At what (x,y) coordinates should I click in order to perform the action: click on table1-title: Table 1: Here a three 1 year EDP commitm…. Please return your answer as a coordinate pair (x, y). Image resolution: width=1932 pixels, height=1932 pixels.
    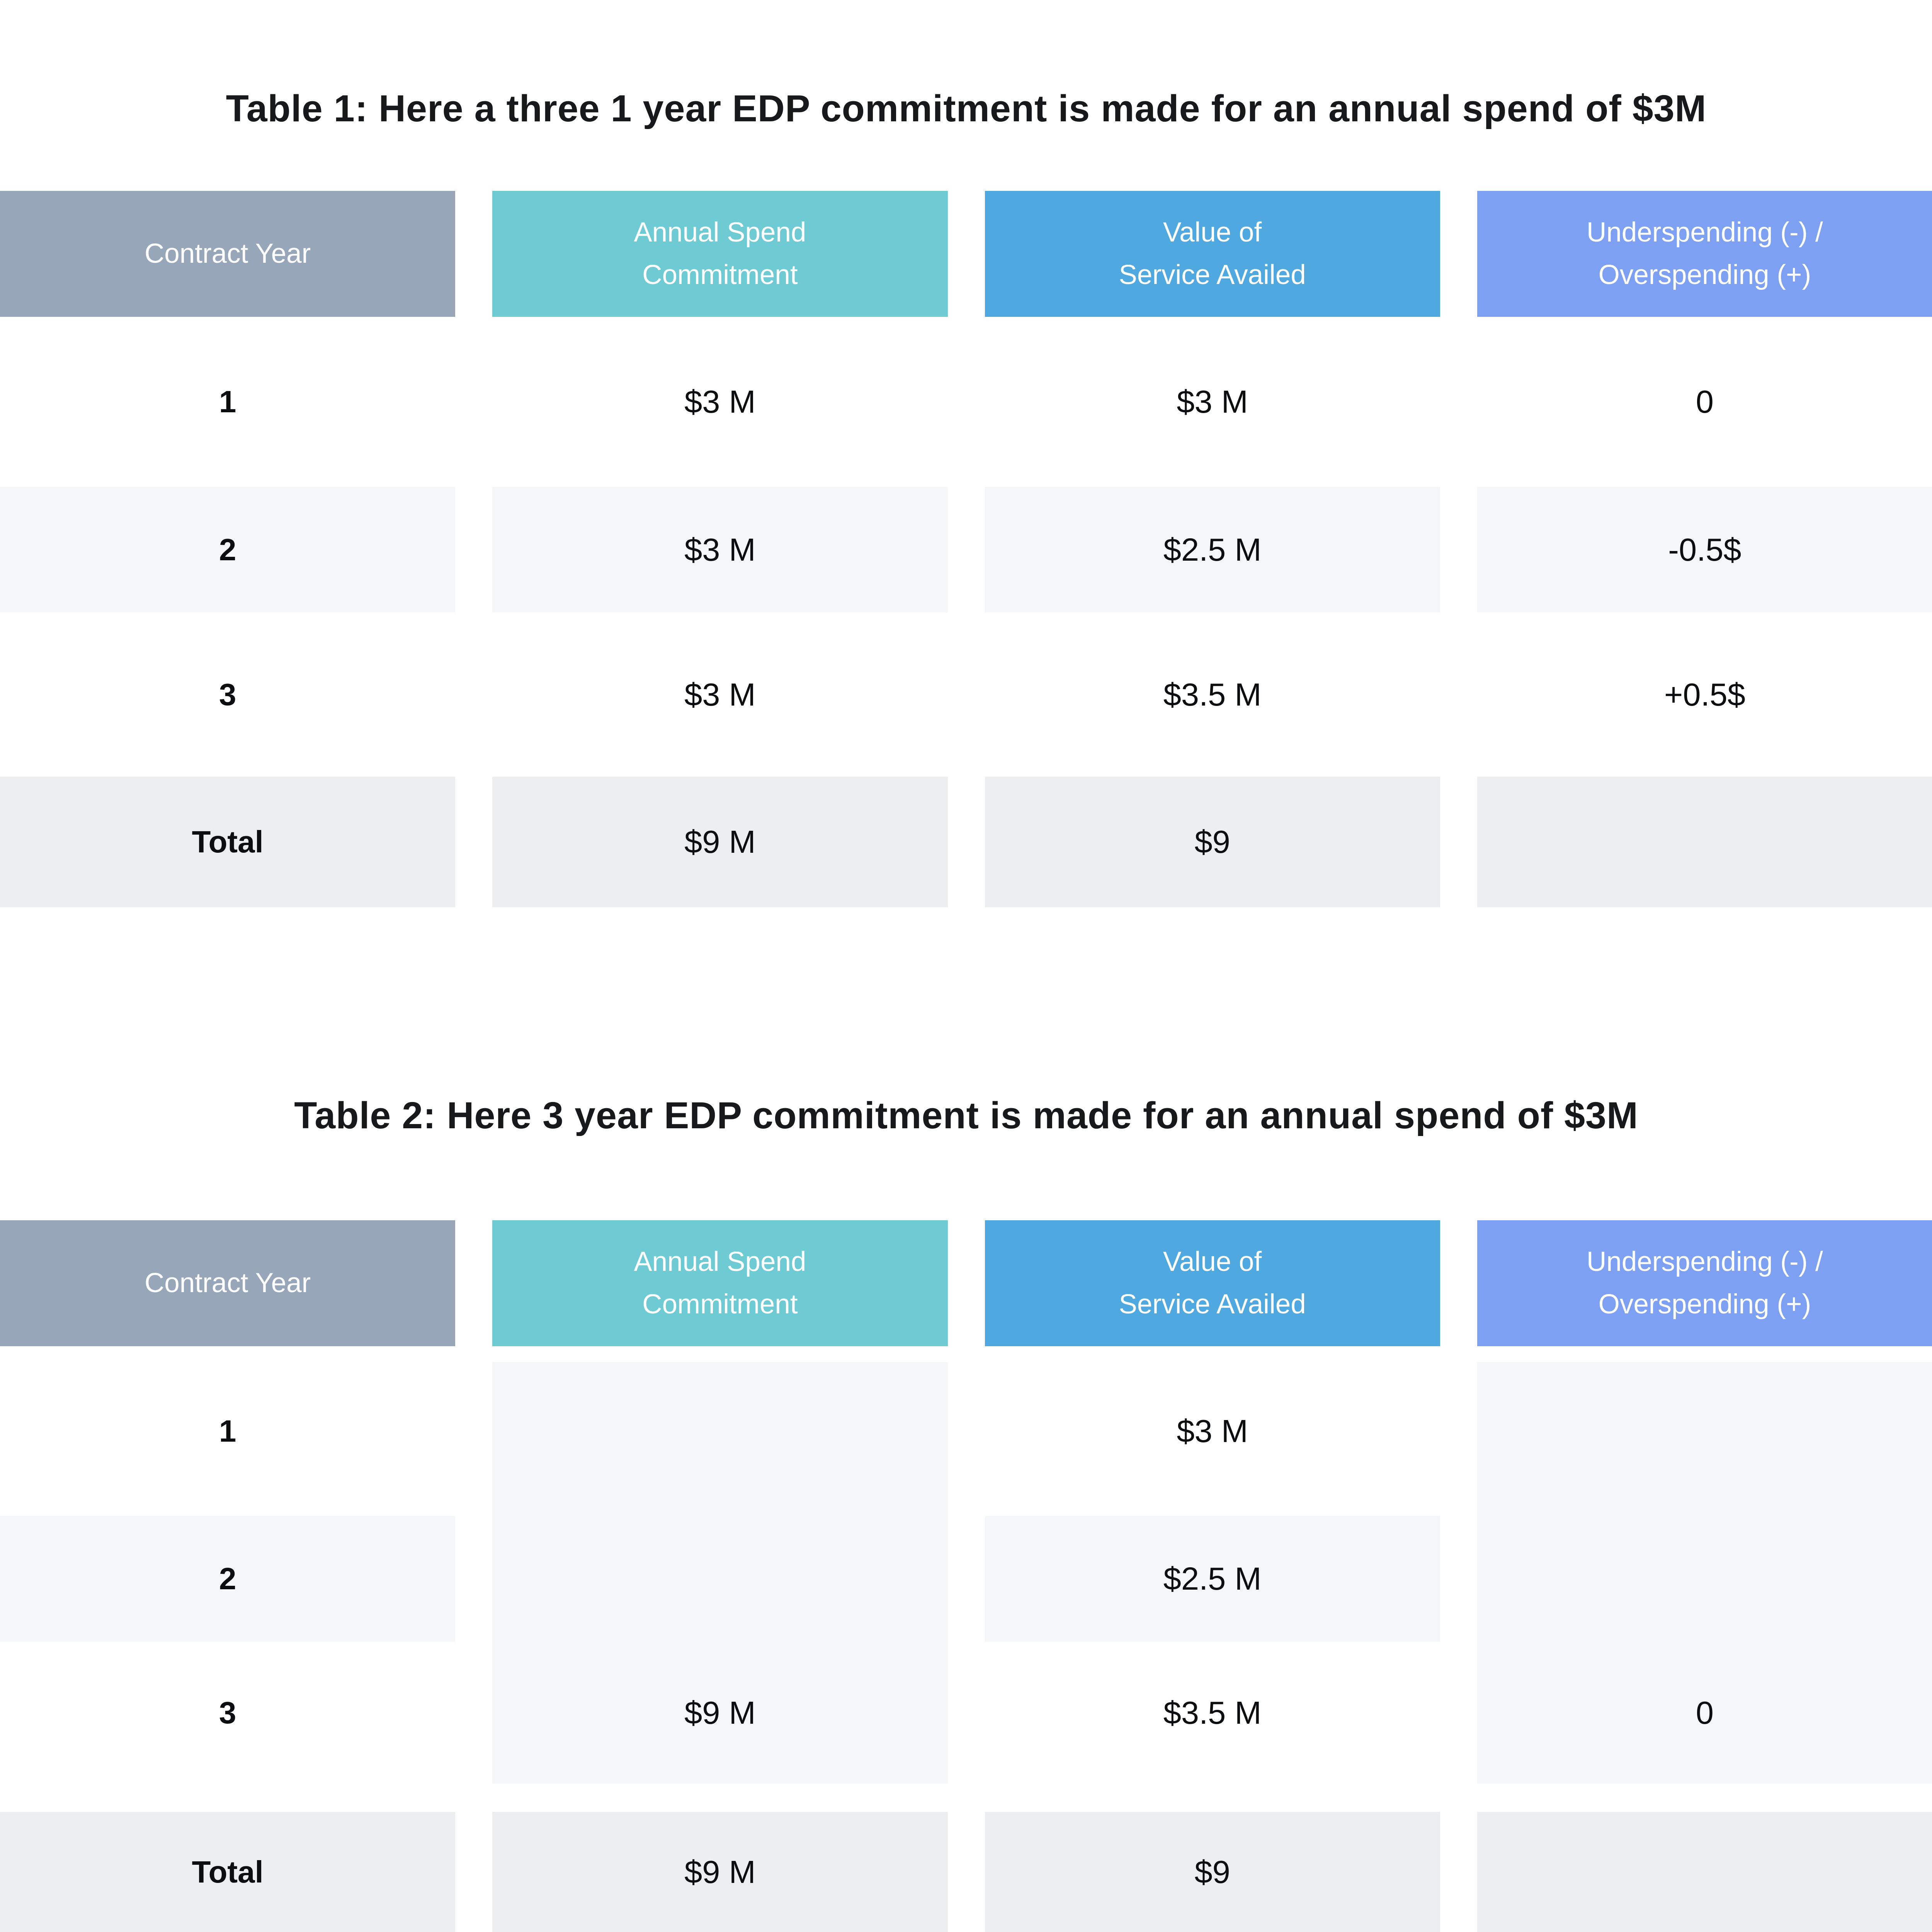
    Looking at the image, I should click on (967, 108).